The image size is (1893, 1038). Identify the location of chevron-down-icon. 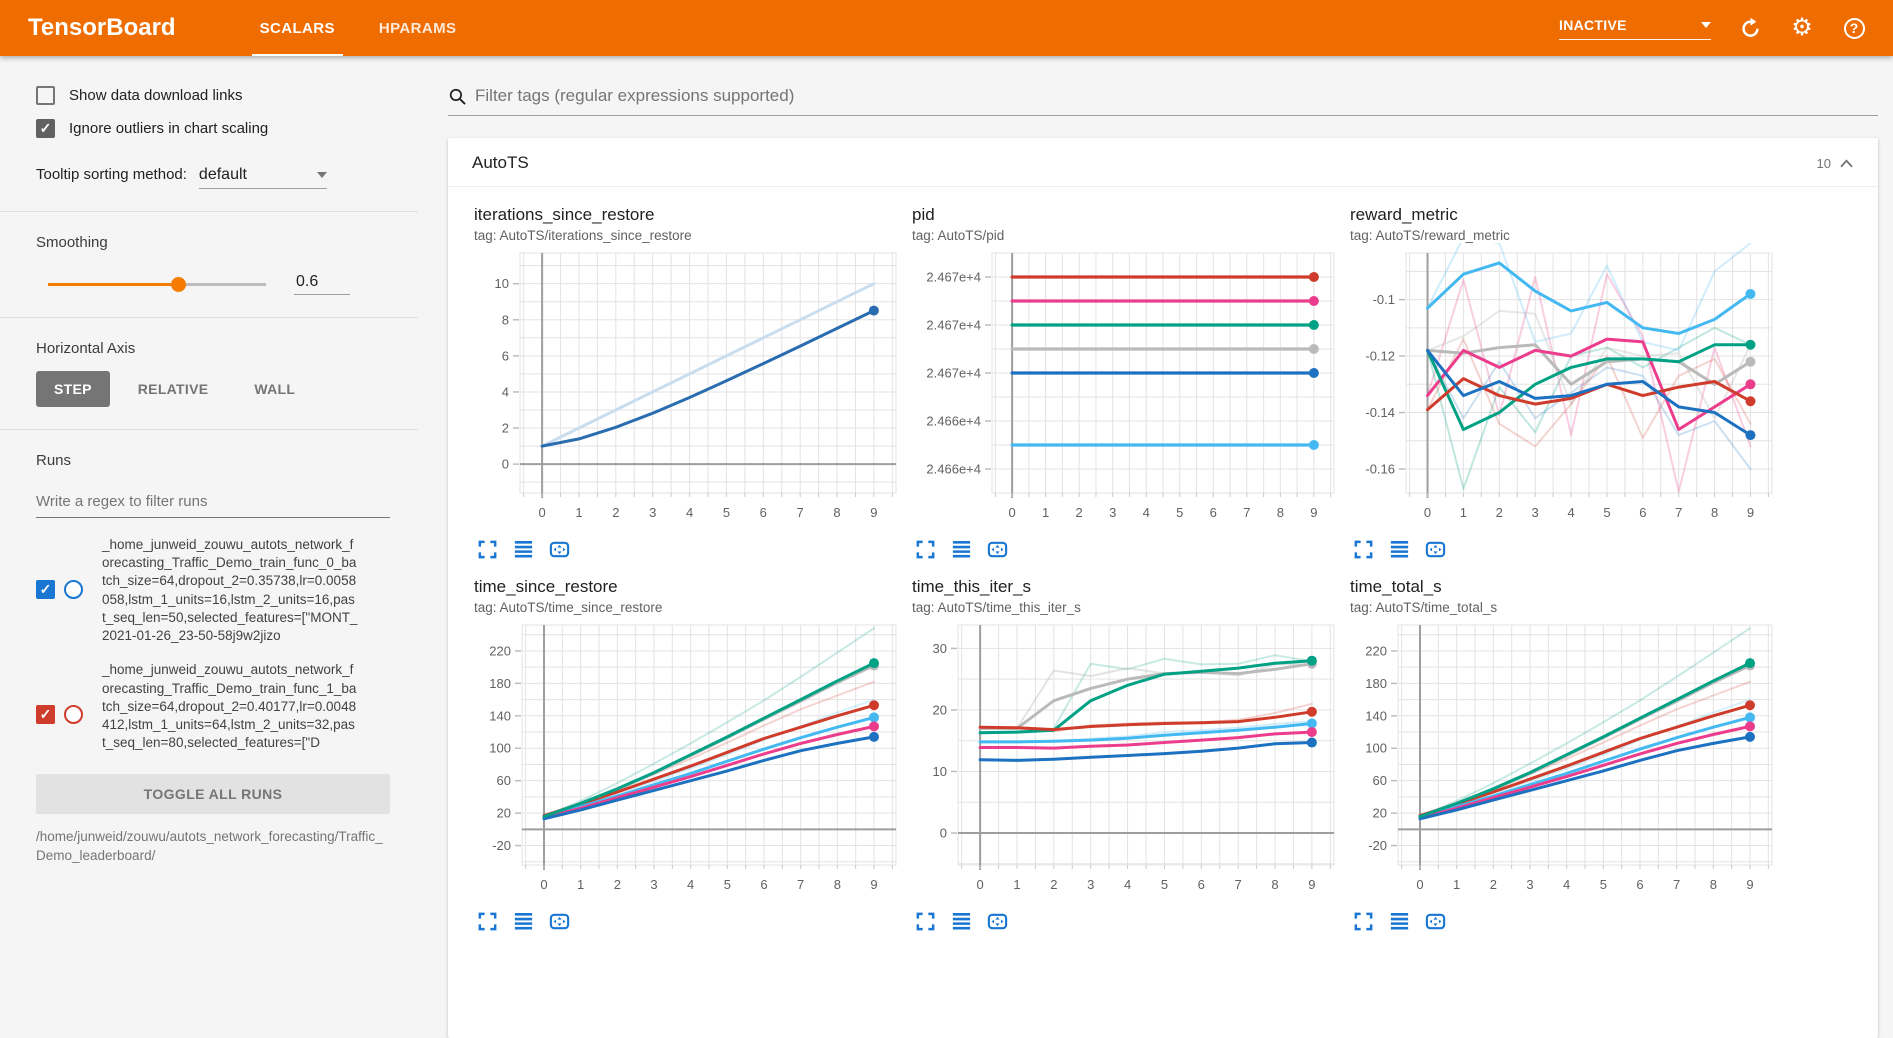
(322, 175).